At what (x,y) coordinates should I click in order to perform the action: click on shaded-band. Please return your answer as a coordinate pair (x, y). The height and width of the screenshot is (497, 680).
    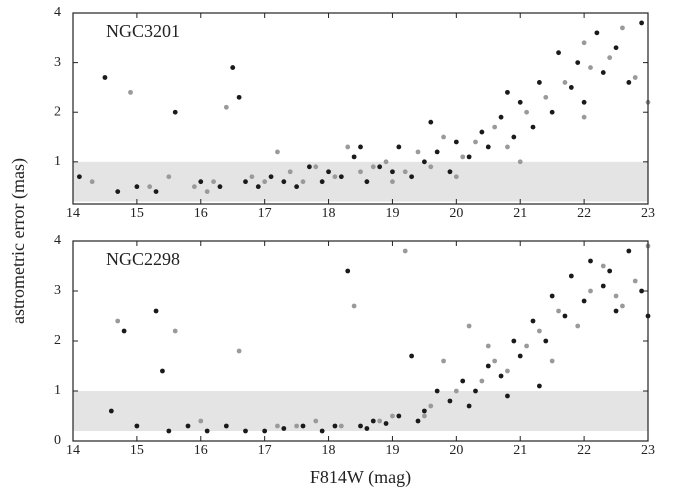
    Looking at the image, I should click on (360, 181).